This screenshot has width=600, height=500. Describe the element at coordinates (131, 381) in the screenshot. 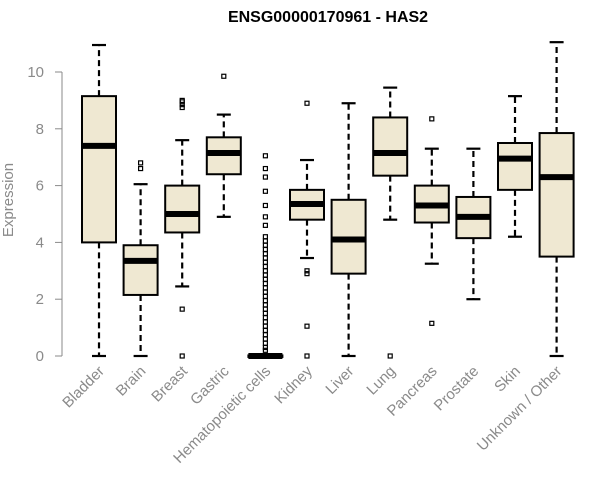

I see `x-tick-label: Brain` at that location.